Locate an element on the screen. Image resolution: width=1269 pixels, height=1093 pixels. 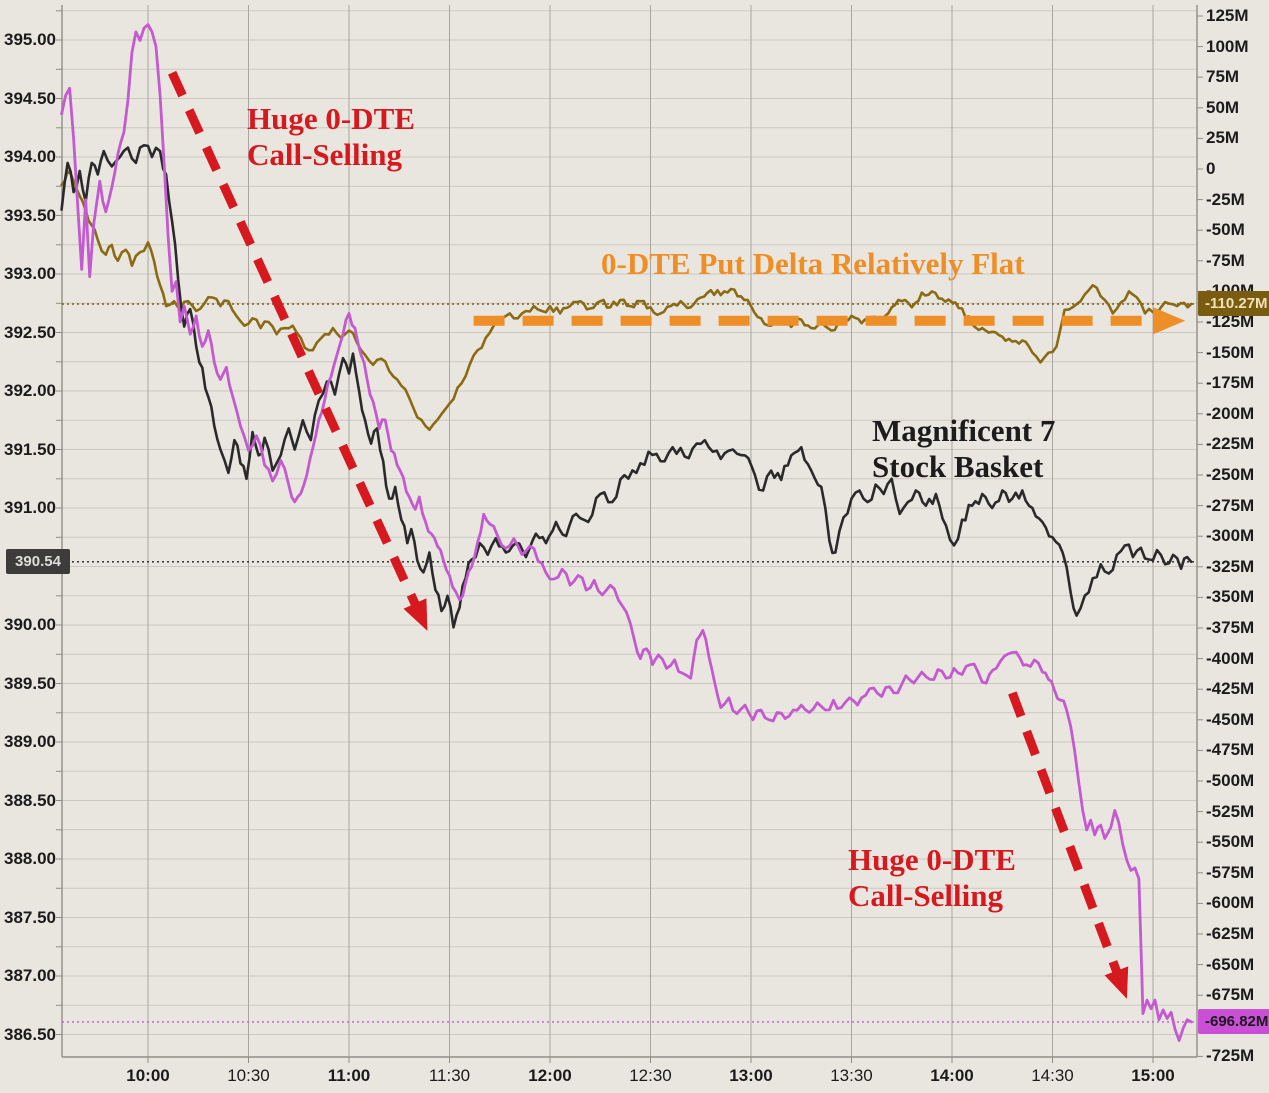
delta-axis-label: -150M is located at coordinates (1230, 352).